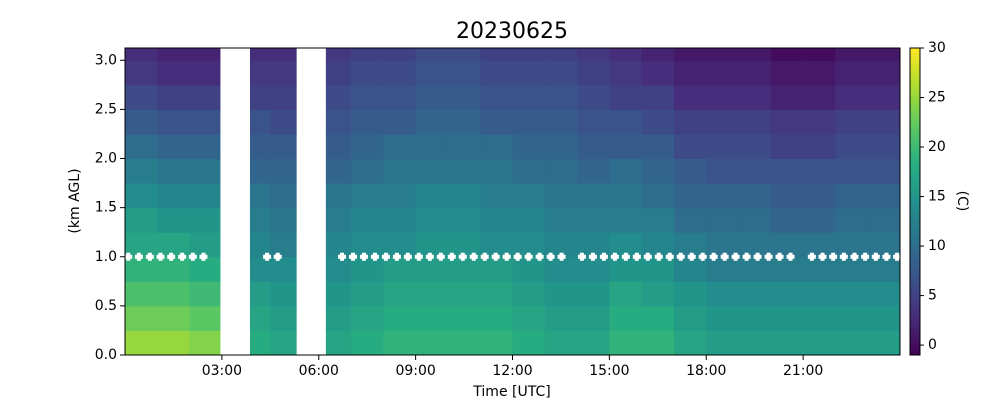  Describe the element at coordinates (937, 147) in the screenshot. I see `colorbar-tick-label: 20` at that location.